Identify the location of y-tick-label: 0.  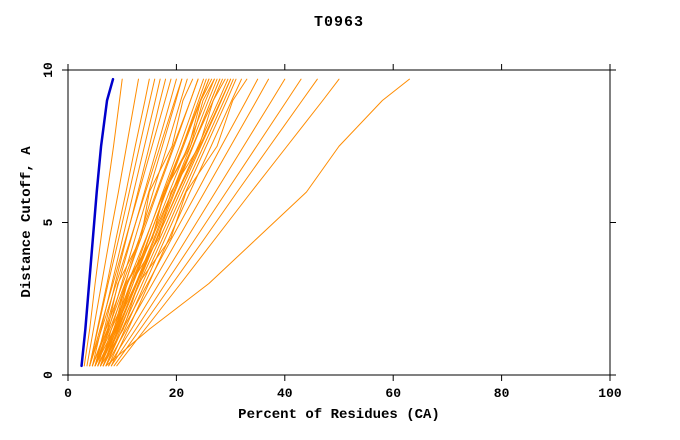
(48, 375).